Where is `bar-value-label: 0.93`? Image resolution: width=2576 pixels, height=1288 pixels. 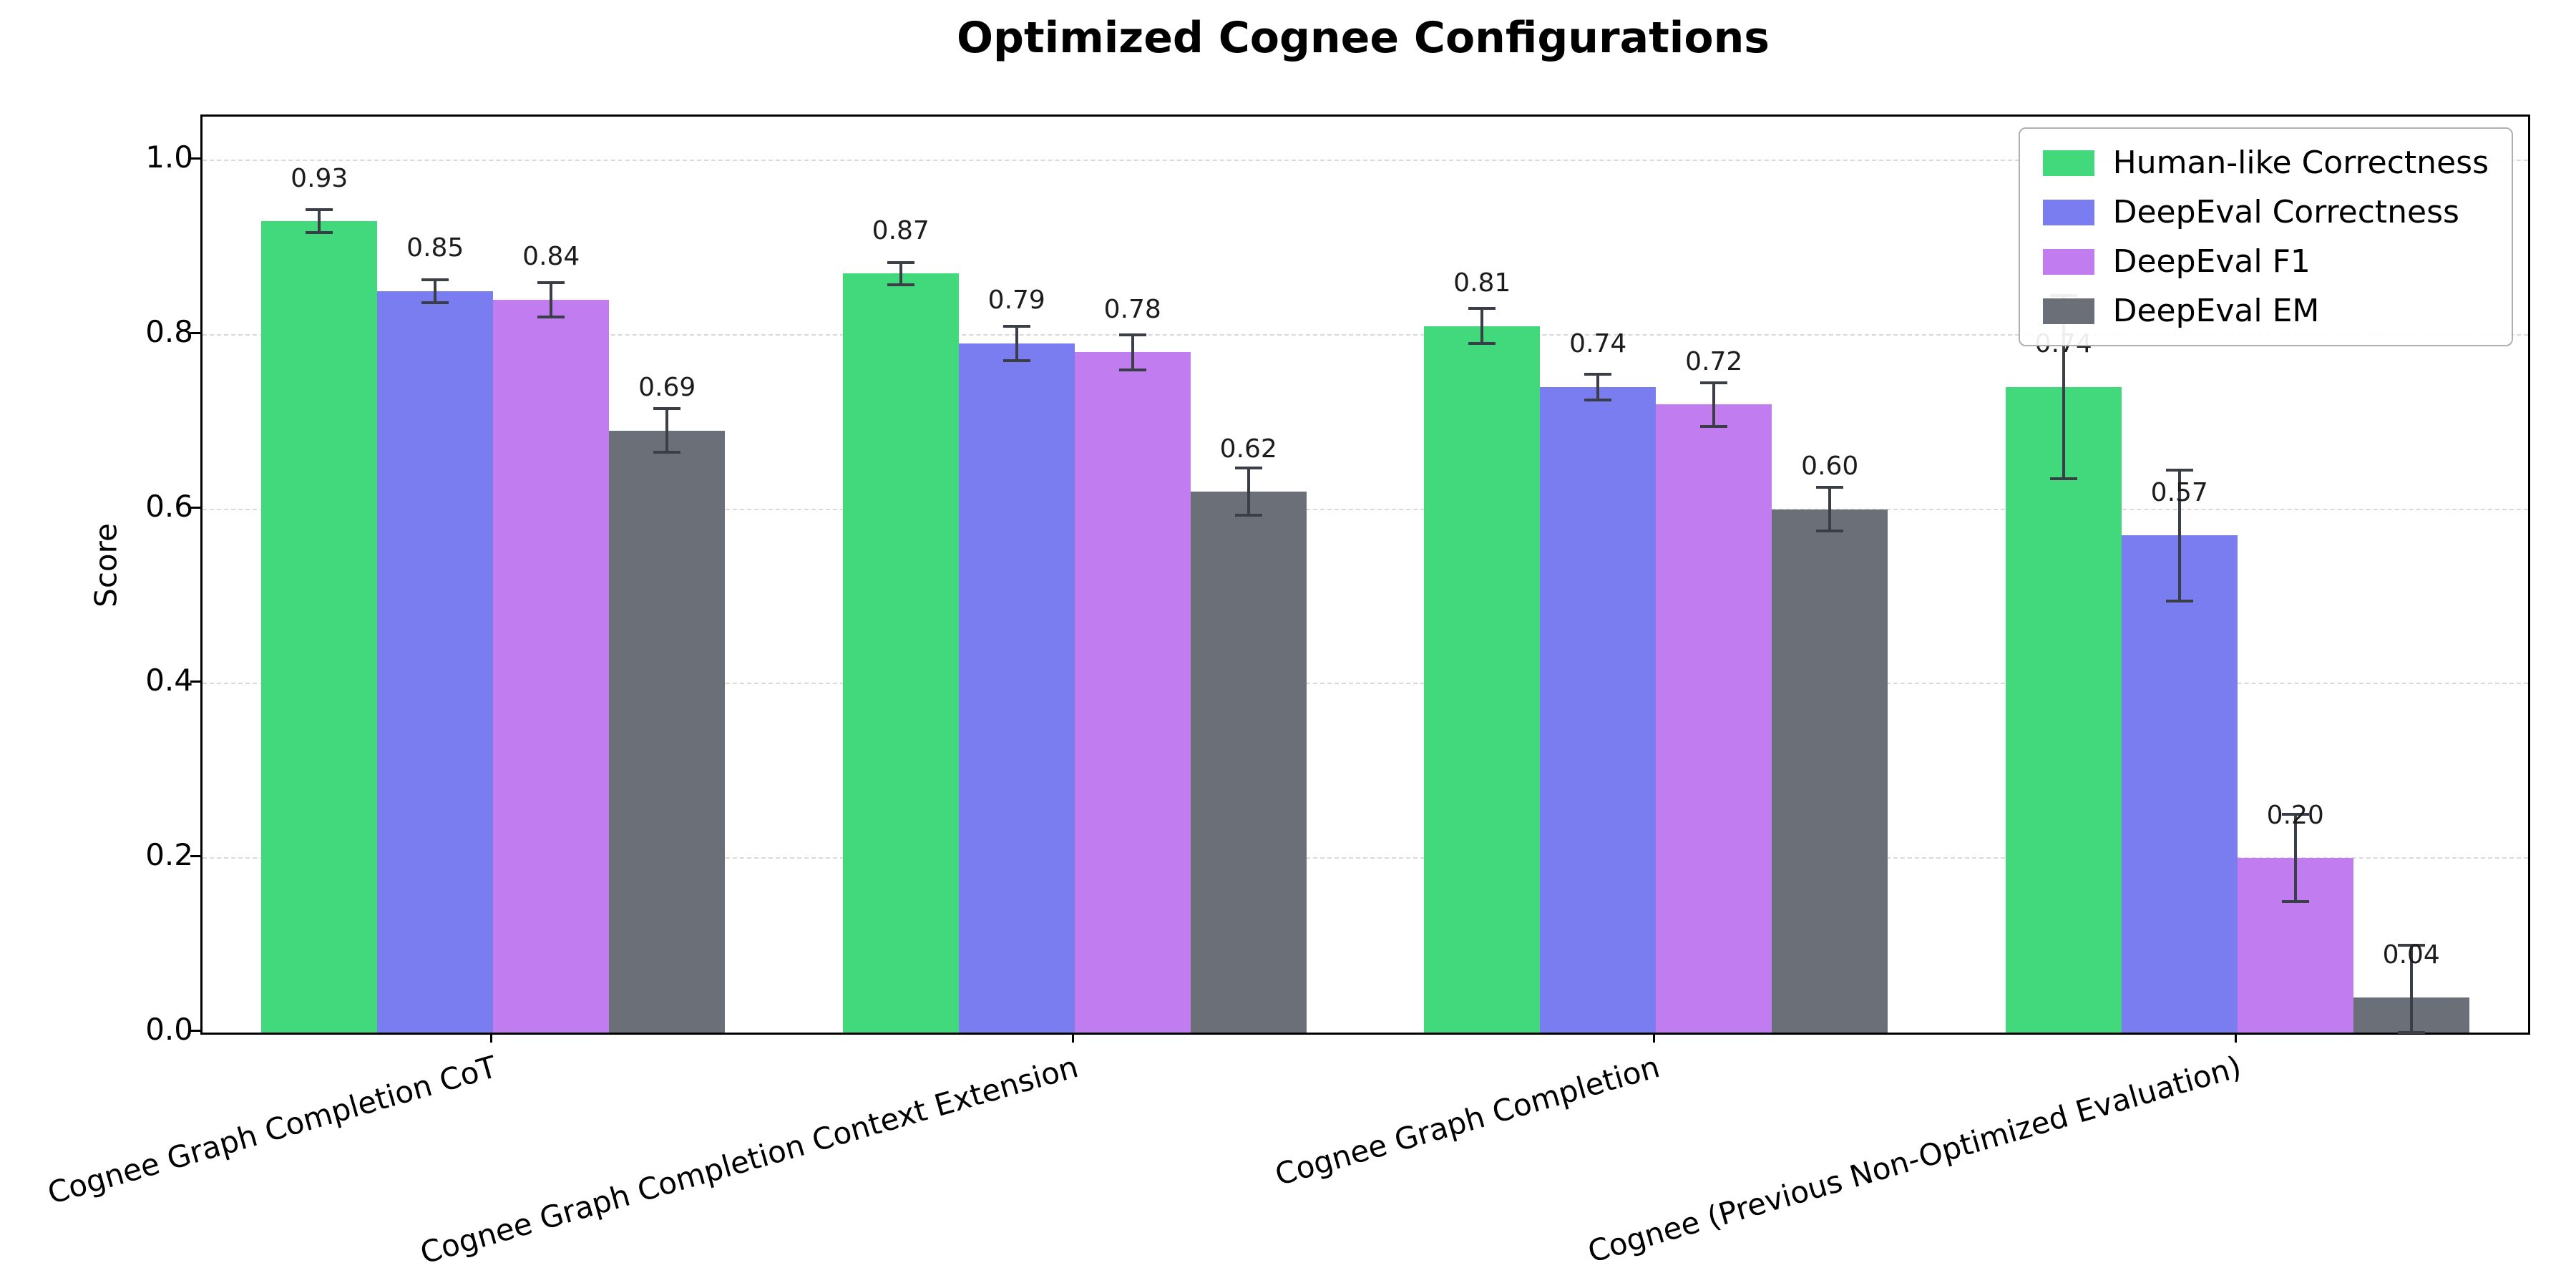
bar-value-label: 0.93 is located at coordinates (319, 178).